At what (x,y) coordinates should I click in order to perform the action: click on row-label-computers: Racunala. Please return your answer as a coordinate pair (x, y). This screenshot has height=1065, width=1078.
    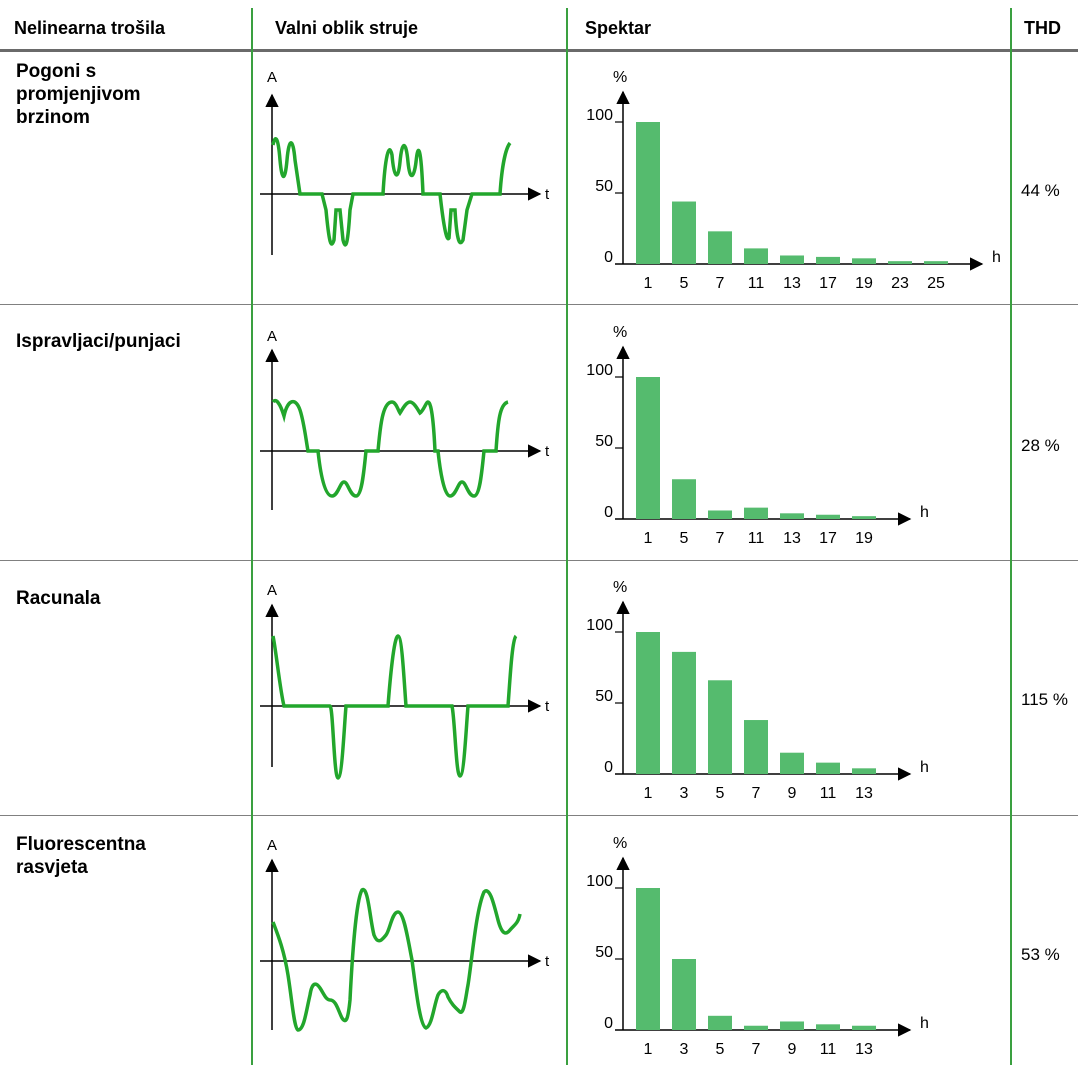
    Looking at the image, I should click on (58, 598).